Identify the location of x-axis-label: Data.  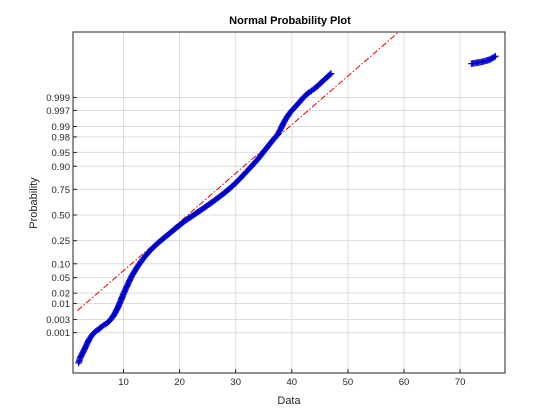
(289, 401).